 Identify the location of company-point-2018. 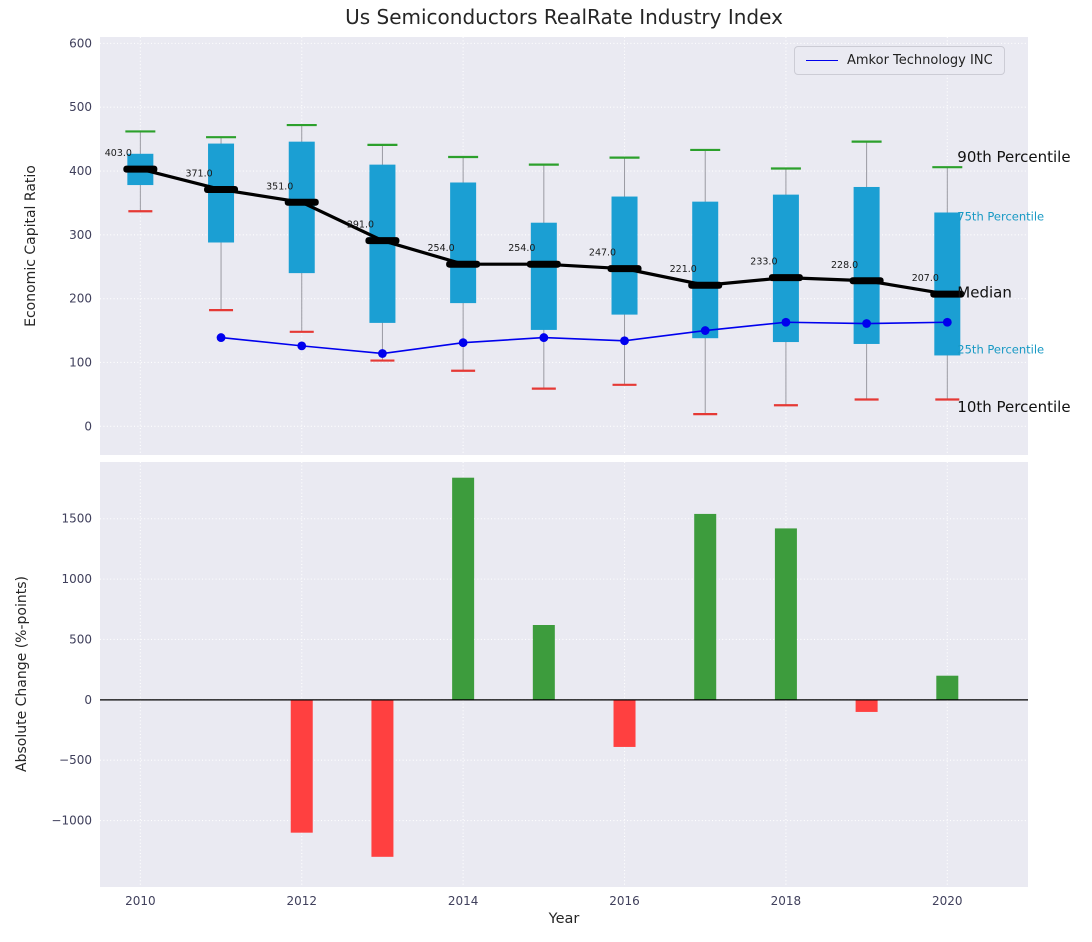
(786, 322).